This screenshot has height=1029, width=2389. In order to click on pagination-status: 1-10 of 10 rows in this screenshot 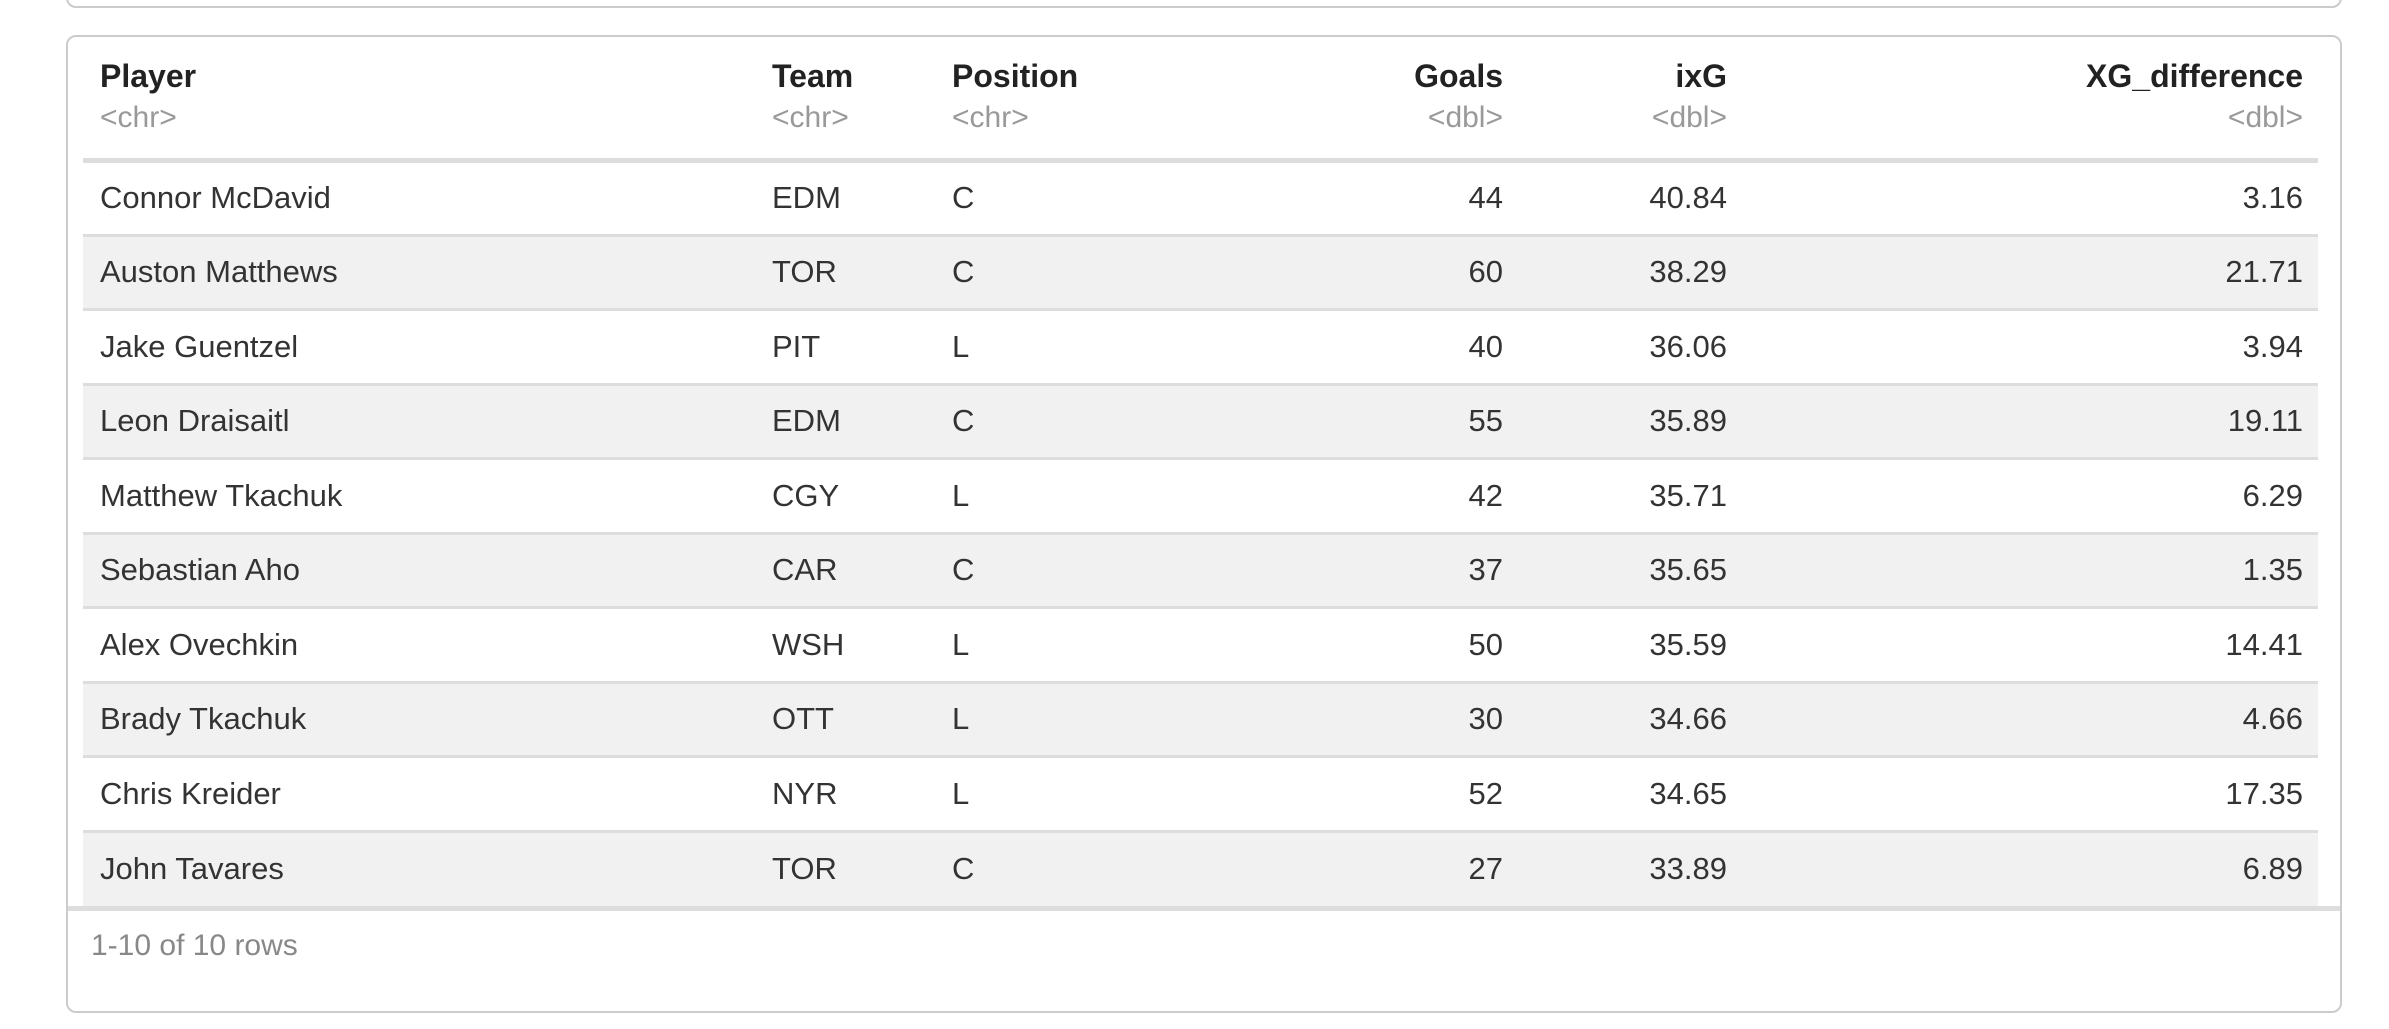, I will do `click(1204, 943)`.